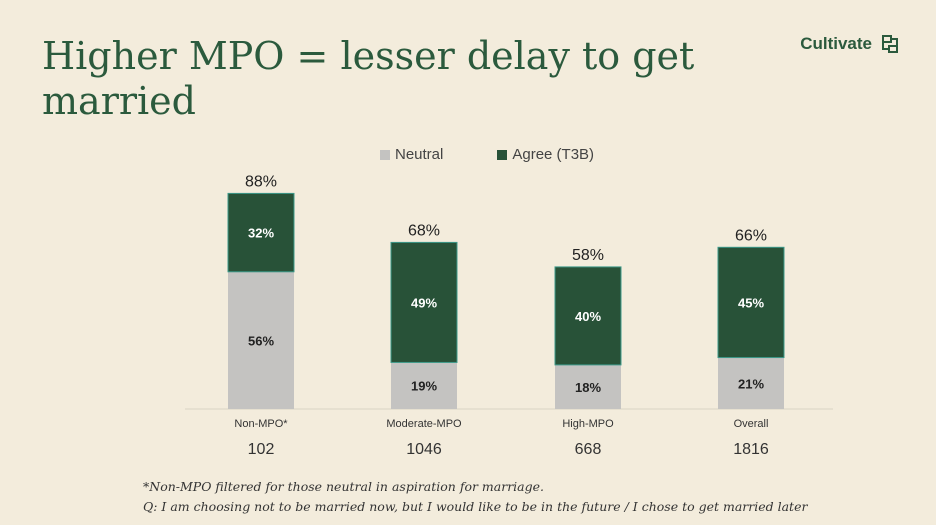 This screenshot has width=936, height=525. I want to click on bar-total-label: 68%, so click(424, 230).